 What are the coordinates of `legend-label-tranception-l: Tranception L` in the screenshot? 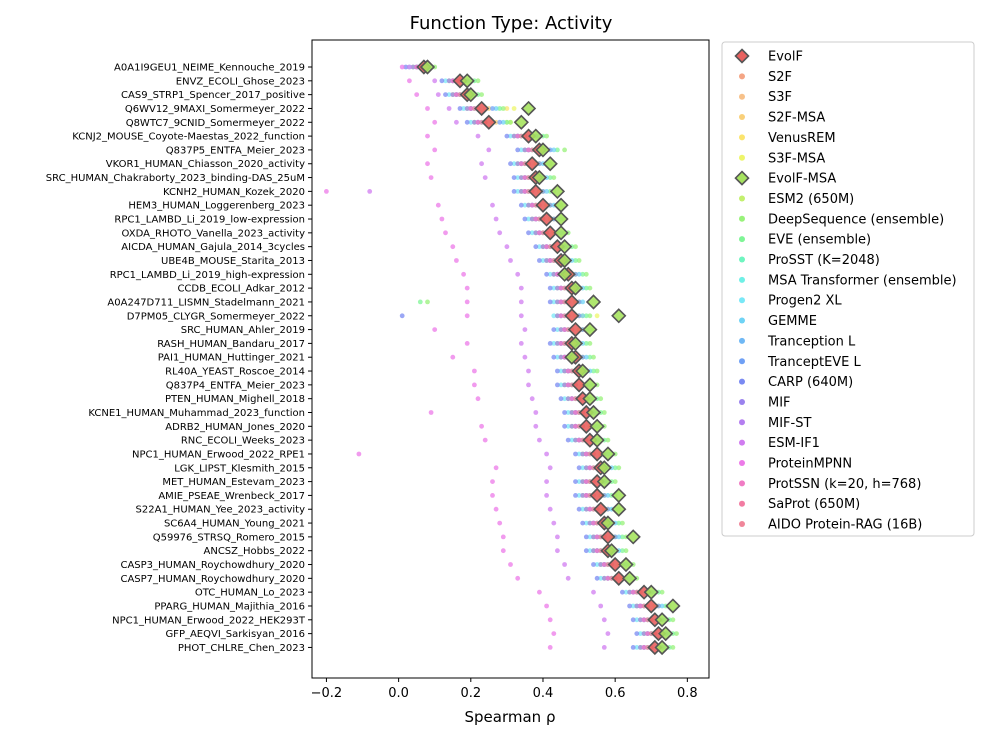 It's located at (811, 341).